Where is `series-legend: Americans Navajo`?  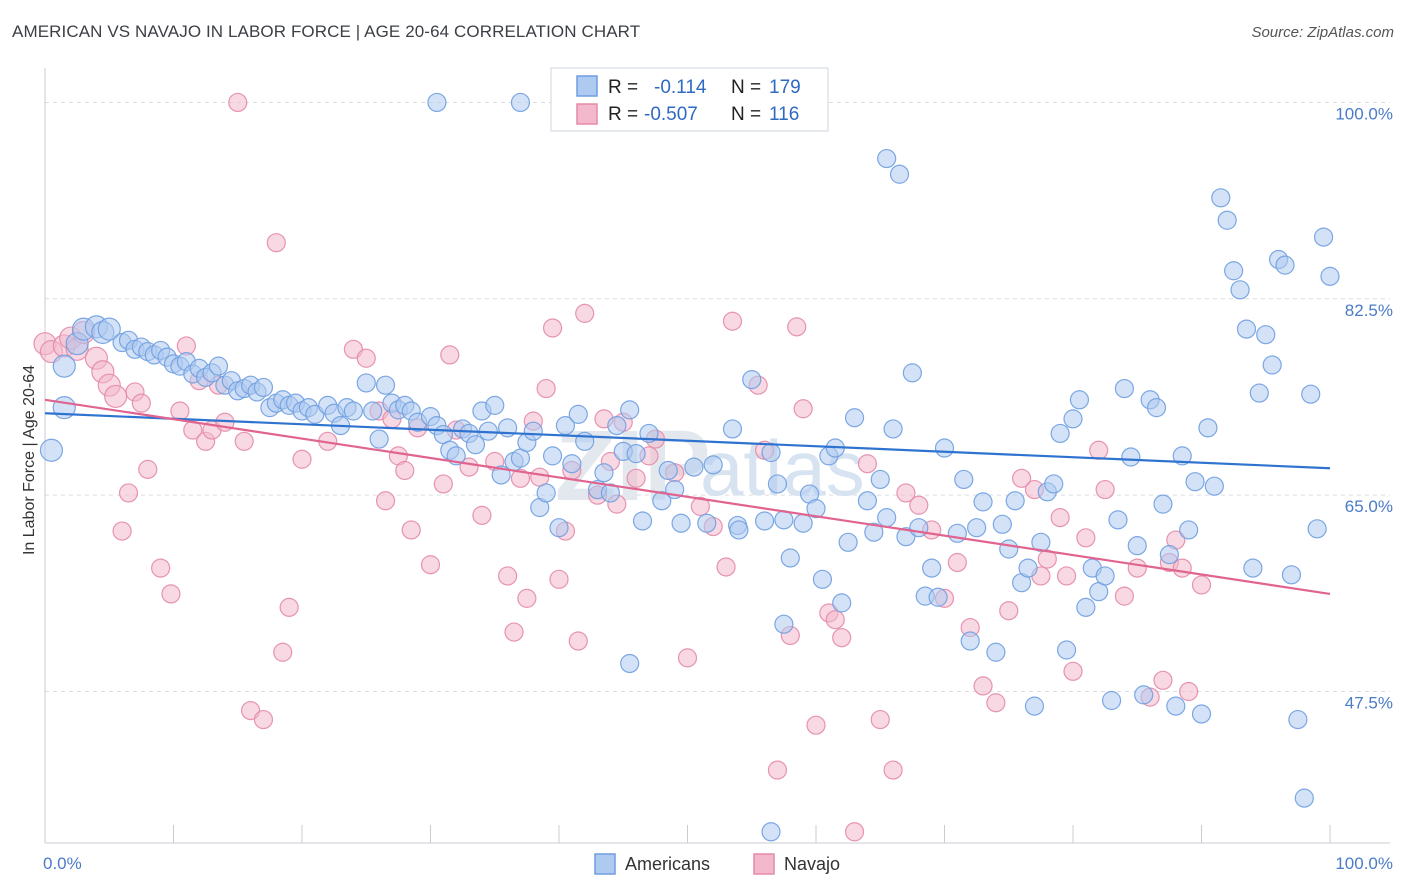
series-legend: Americans Navajo is located at coordinates (717, 864).